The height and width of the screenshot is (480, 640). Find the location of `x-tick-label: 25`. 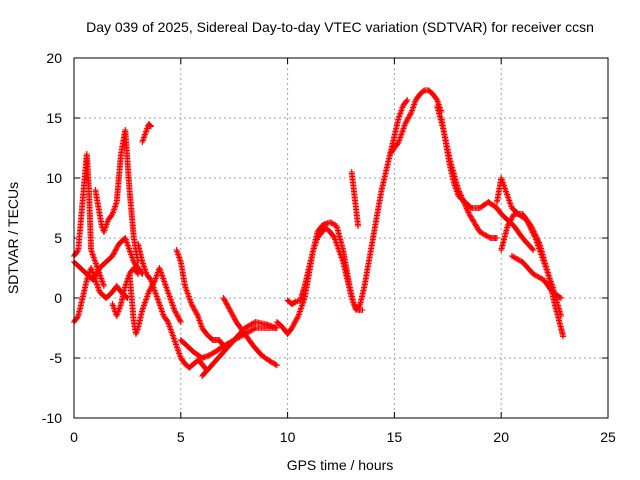

x-tick-label: 25 is located at coordinates (608, 437).